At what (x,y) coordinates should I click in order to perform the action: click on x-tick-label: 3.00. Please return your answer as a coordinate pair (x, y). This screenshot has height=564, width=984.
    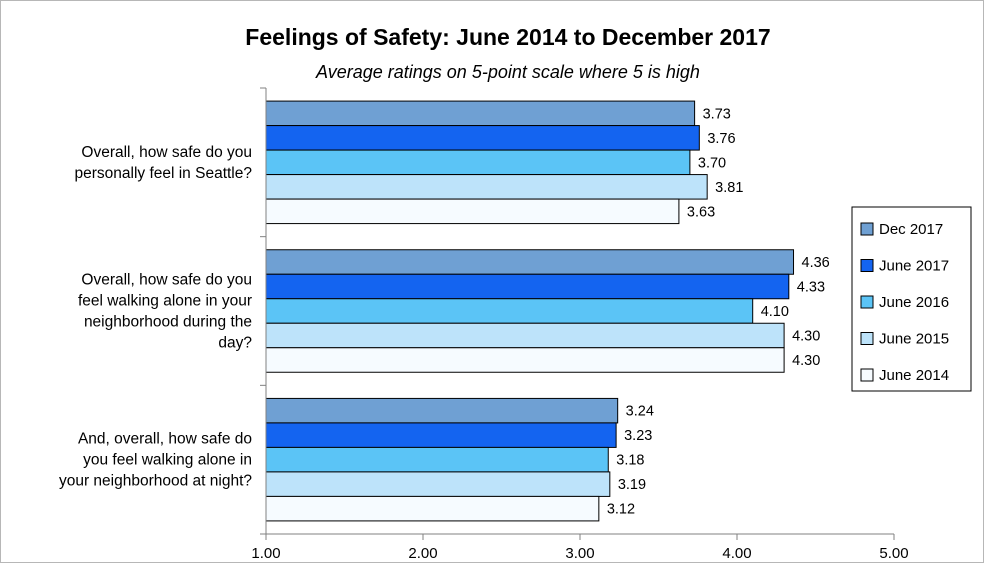
    Looking at the image, I should click on (579, 553).